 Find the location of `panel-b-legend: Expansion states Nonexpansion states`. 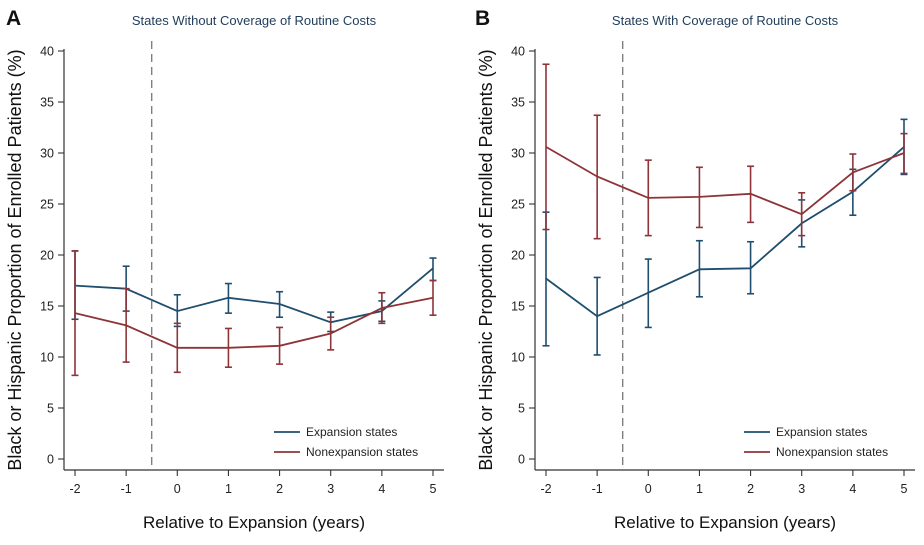

panel-b-legend: Expansion states Nonexpansion states is located at coordinates (816, 442).